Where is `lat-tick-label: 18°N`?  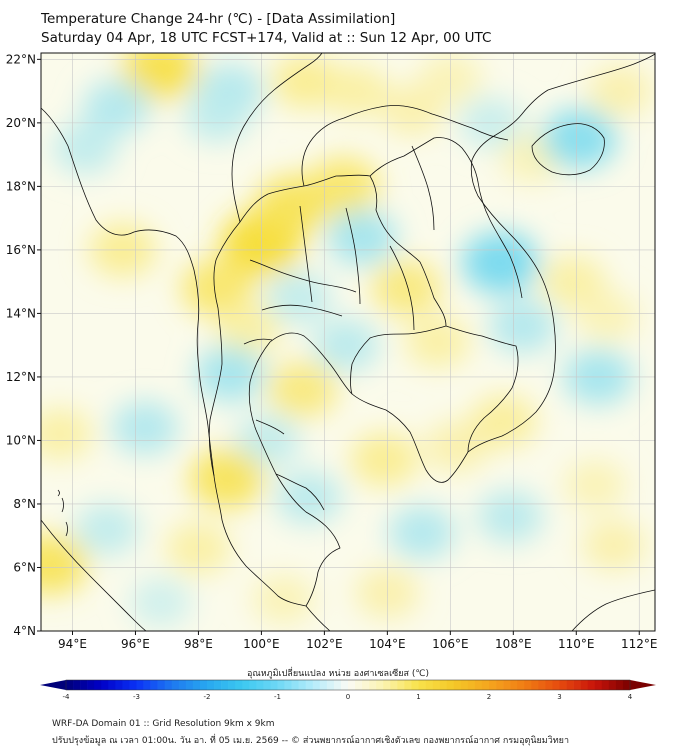 lat-tick-label: 18°N is located at coordinates (21, 186).